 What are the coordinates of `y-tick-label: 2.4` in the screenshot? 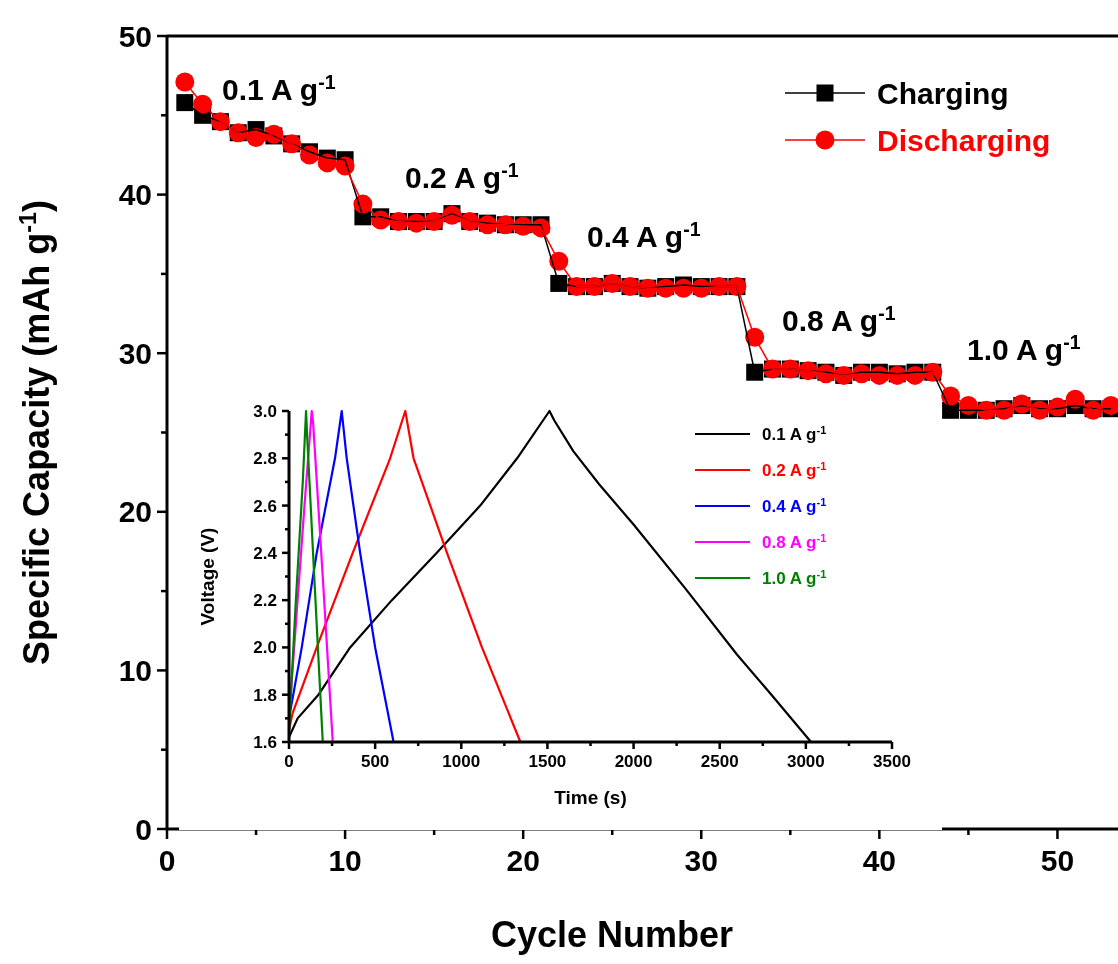 It's located at (265, 553).